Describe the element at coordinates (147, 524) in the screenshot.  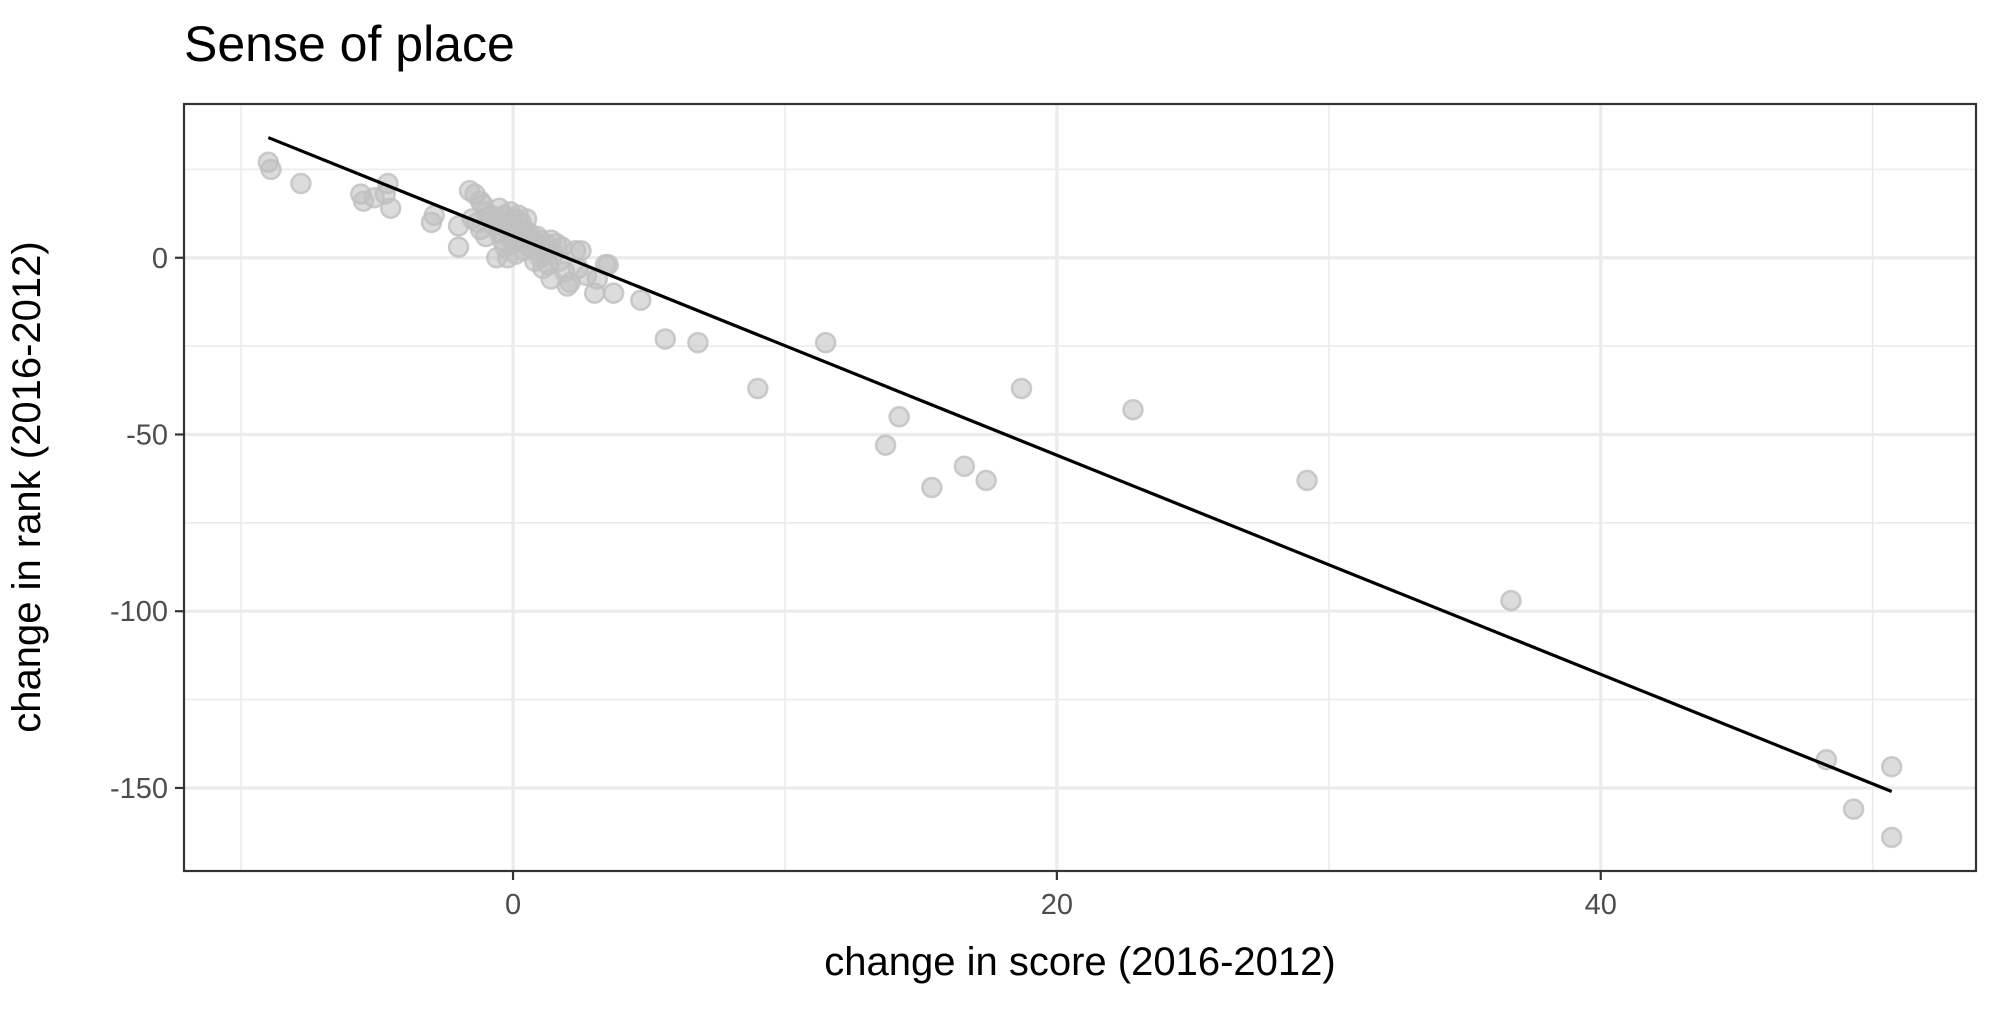
I see `y-axis: 0 -50 -100 -150` at that location.